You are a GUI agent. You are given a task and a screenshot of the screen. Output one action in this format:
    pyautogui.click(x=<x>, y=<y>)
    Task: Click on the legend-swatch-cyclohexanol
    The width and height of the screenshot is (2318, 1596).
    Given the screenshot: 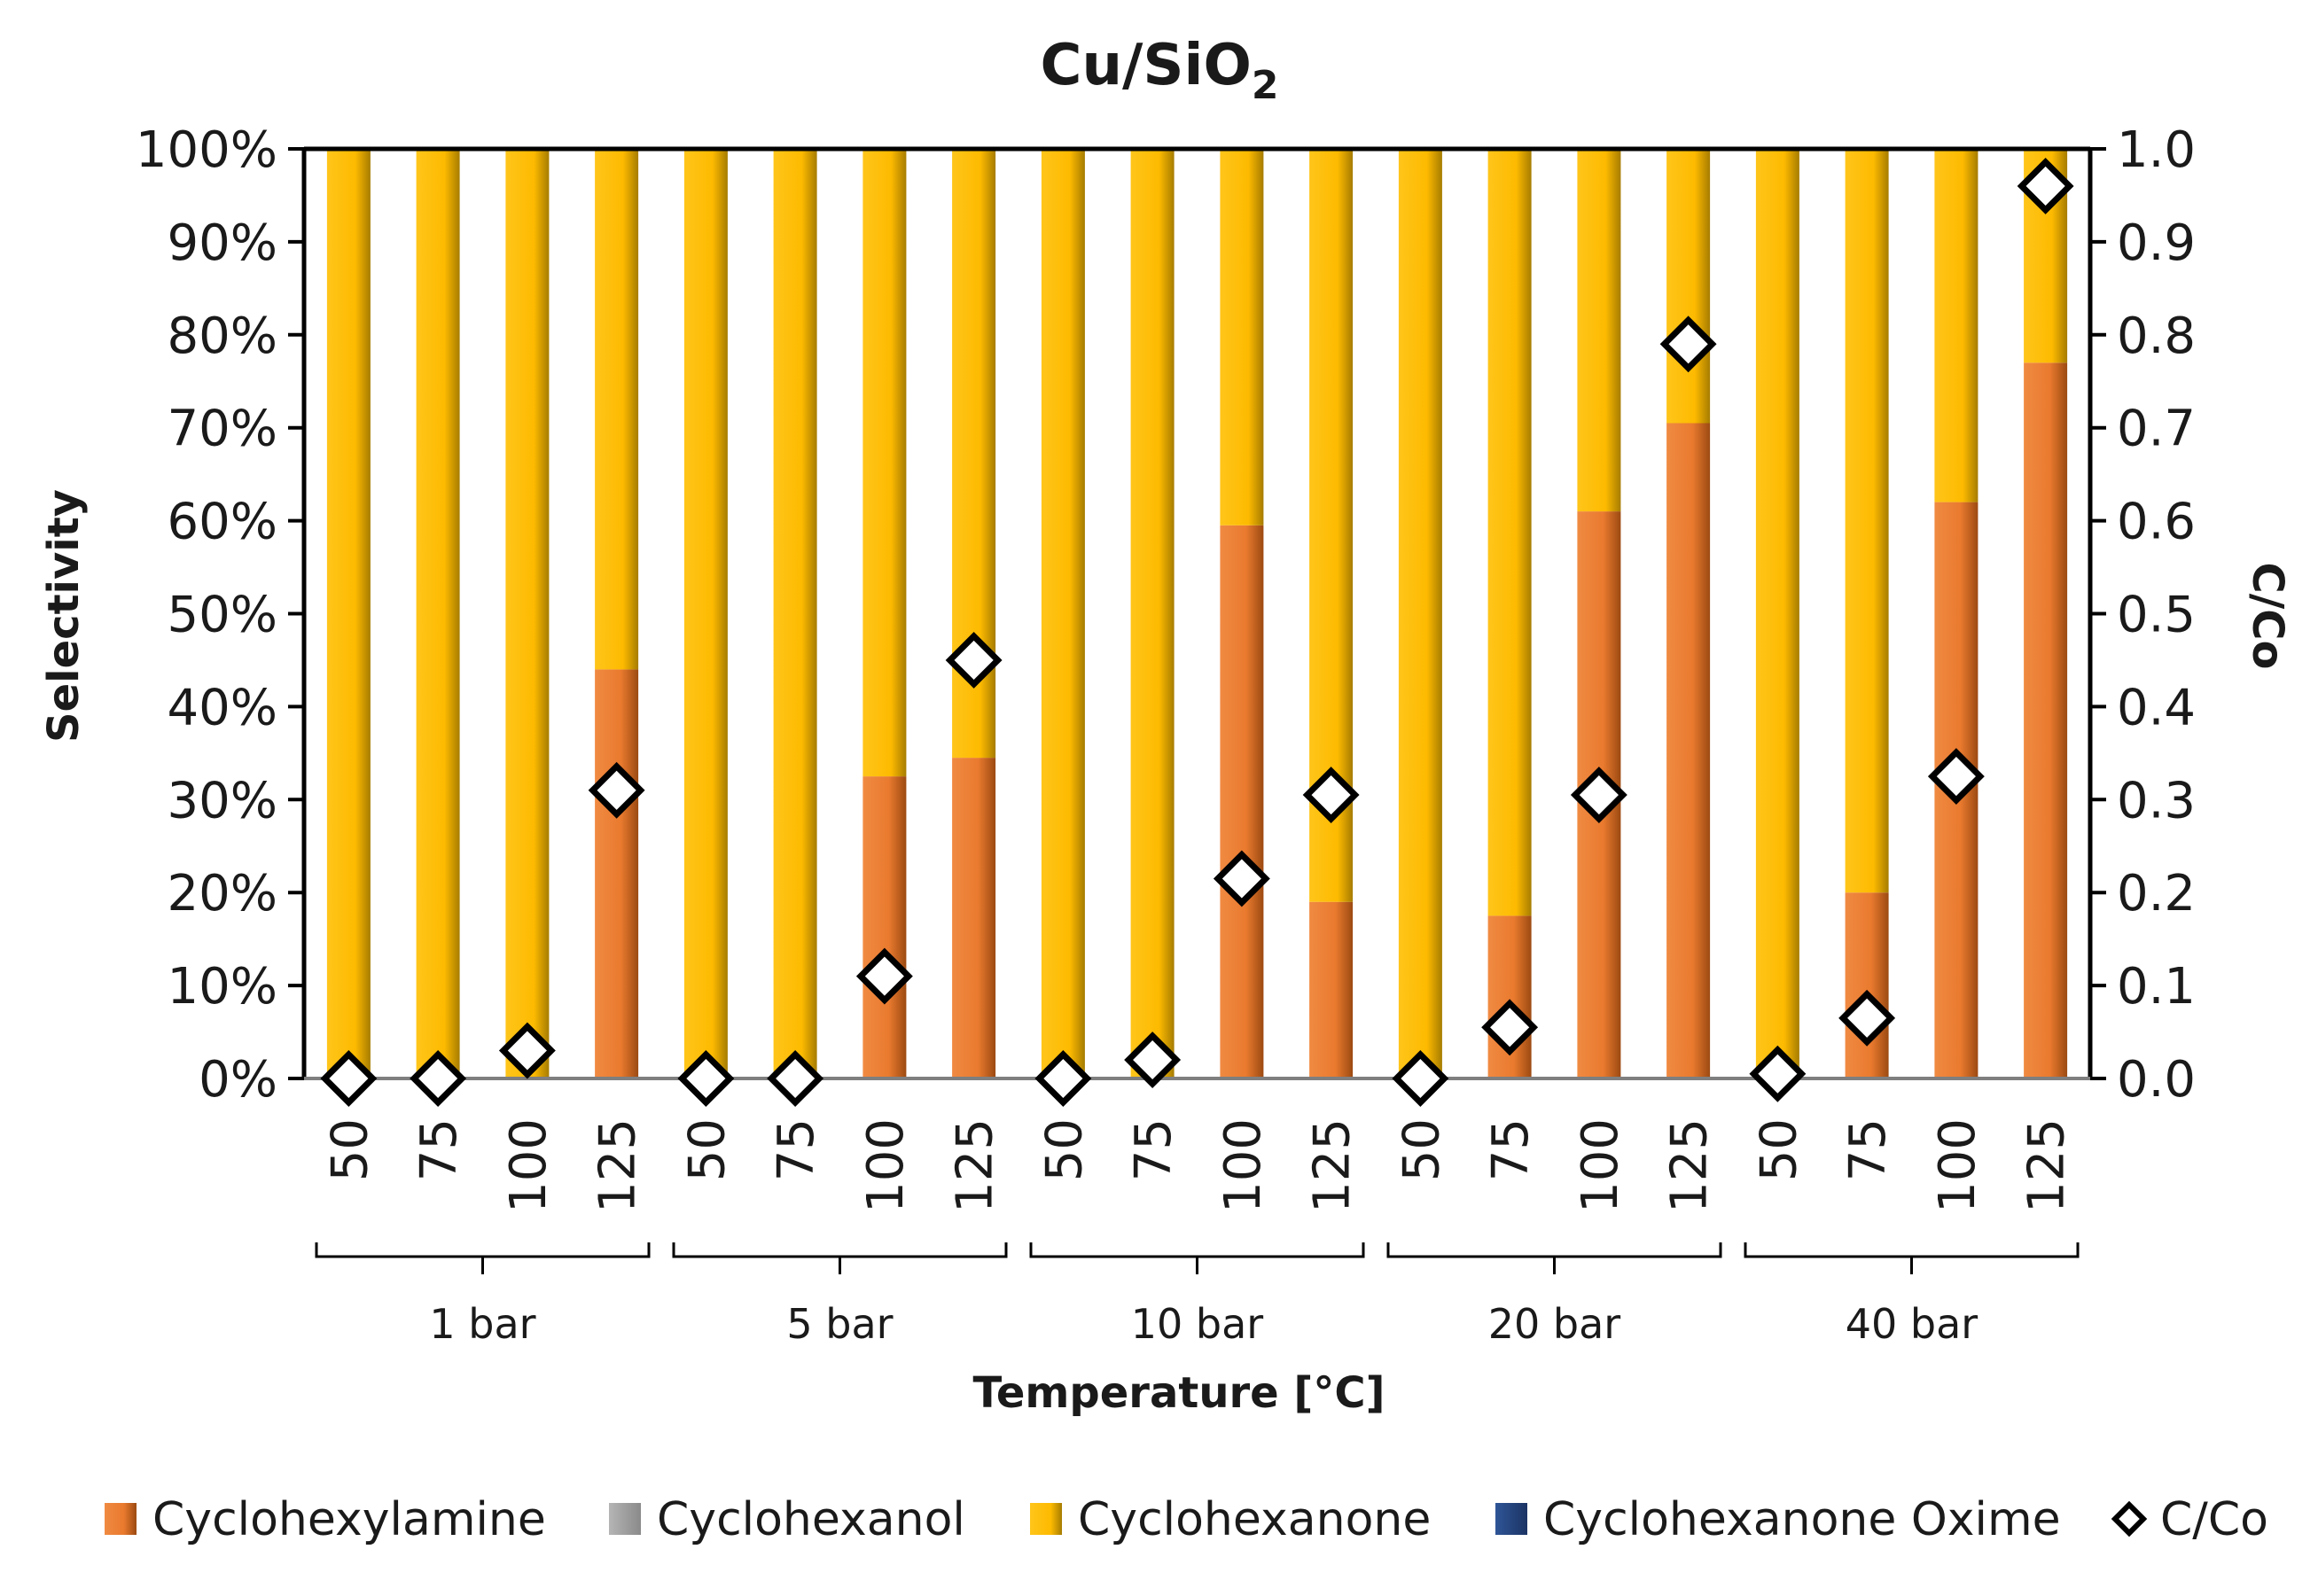 What is the action you would take?
    pyautogui.click(x=625, y=1519)
    